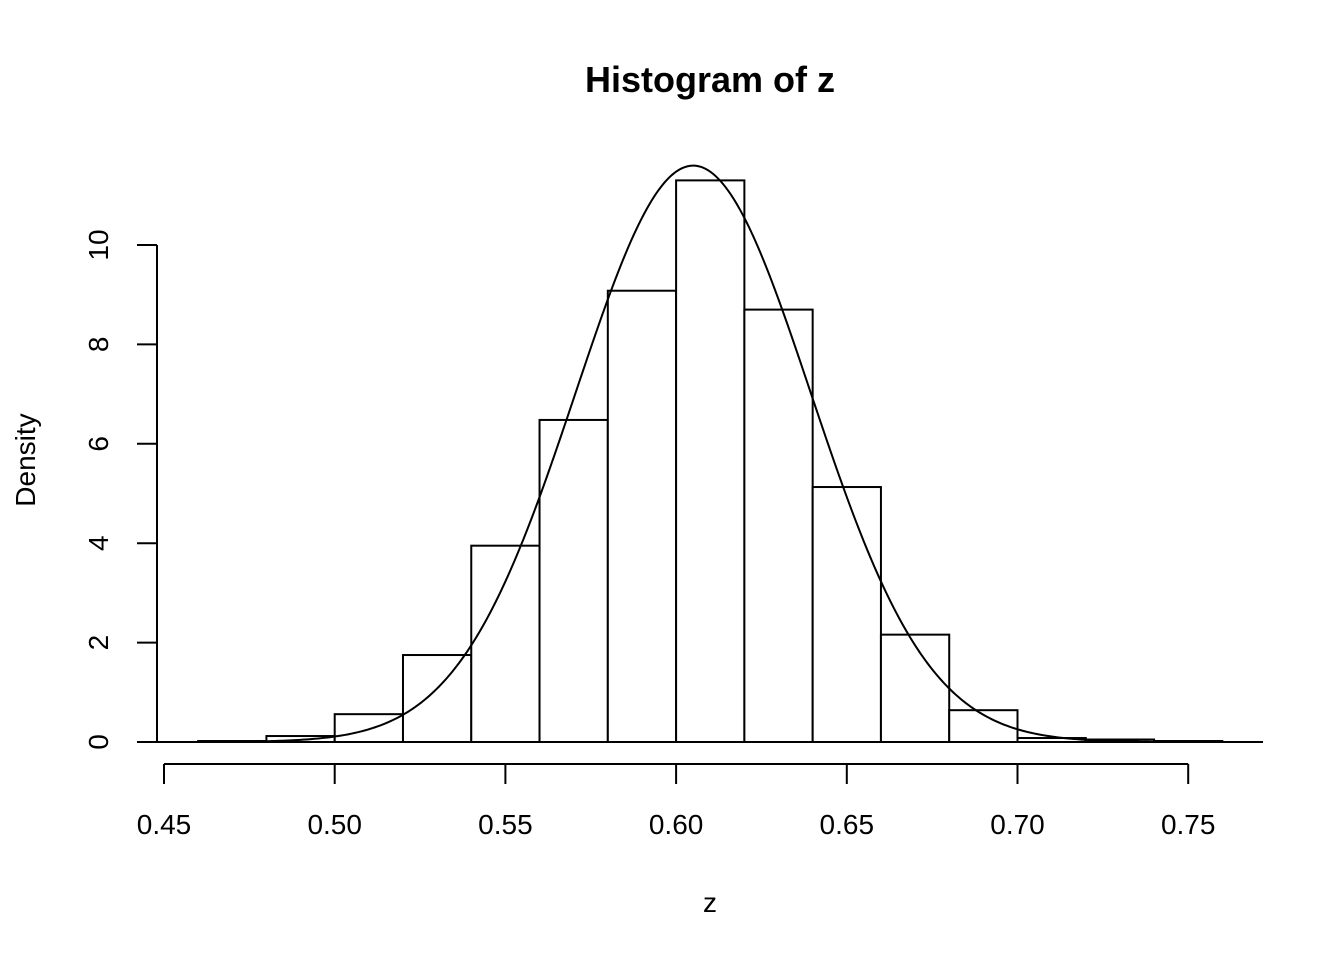  I want to click on y-tick-label-4: 6, so click(98, 444).